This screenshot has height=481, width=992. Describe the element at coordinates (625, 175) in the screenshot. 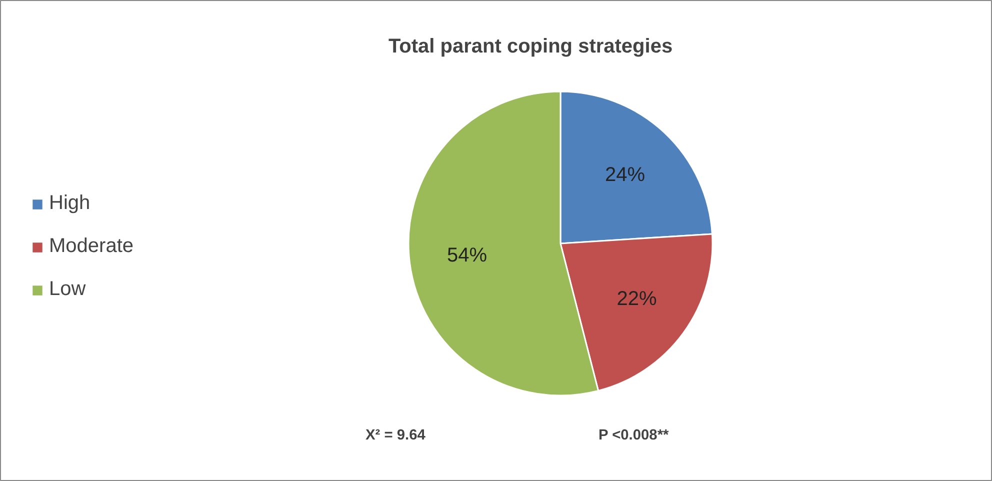

I see `data-label: 24%` at that location.